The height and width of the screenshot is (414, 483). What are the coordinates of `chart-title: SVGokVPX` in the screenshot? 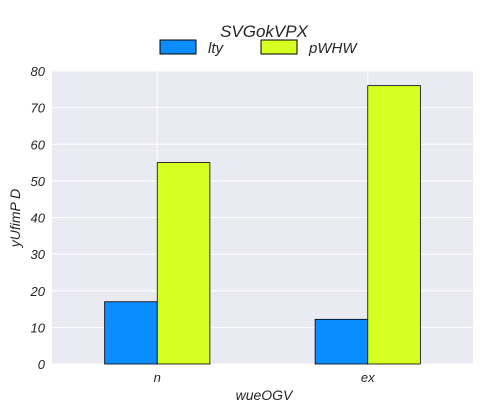 It's located at (264, 31).